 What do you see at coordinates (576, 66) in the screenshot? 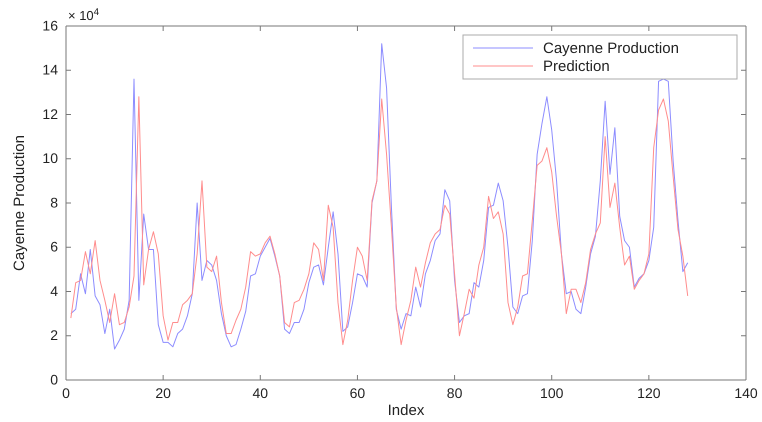
I see `legend-label: Prediction` at bounding box center [576, 66].